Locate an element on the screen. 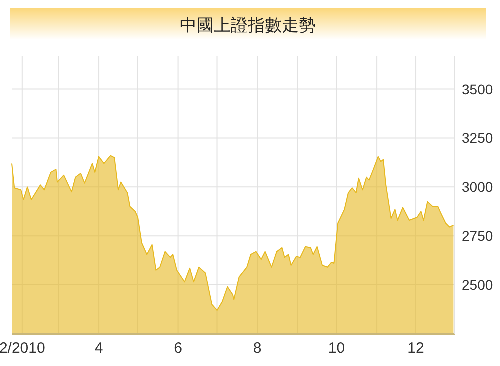  x-tick-label: 6 is located at coordinates (178, 348).